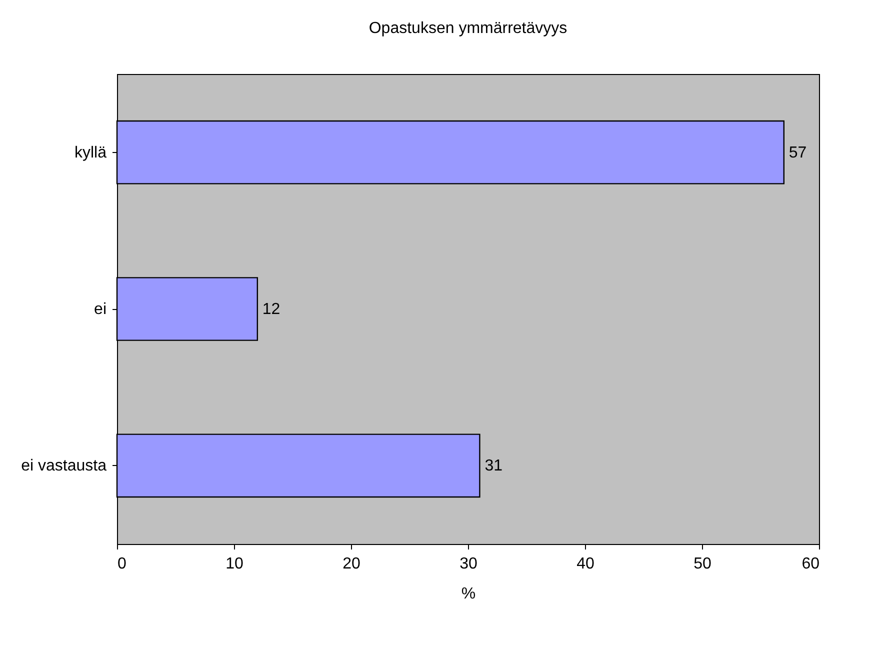  Describe the element at coordinates (493, 466) in the screenshot. I see `data-label: 31` at that location.